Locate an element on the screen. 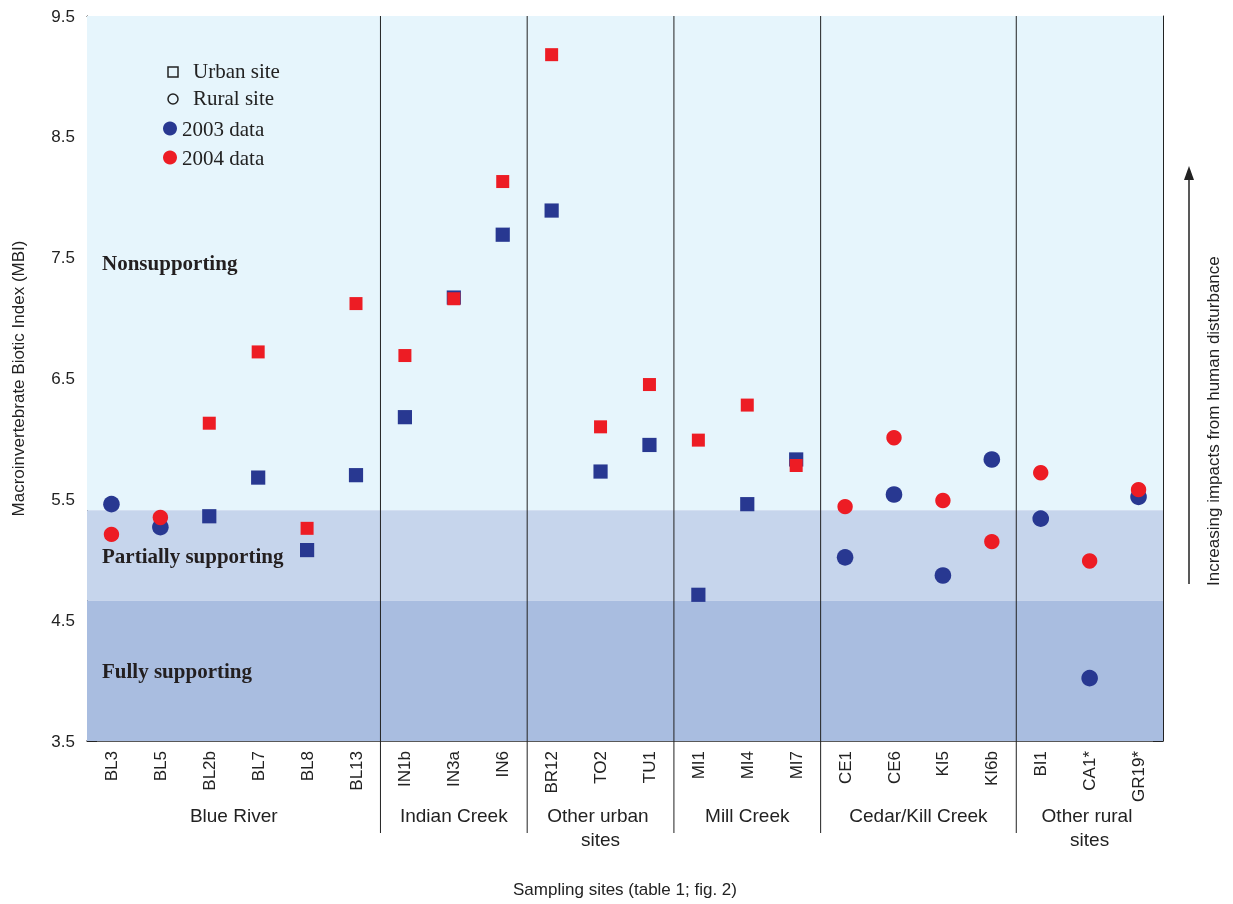  band-label: Partially supporting is located at coordinates (193, 555).